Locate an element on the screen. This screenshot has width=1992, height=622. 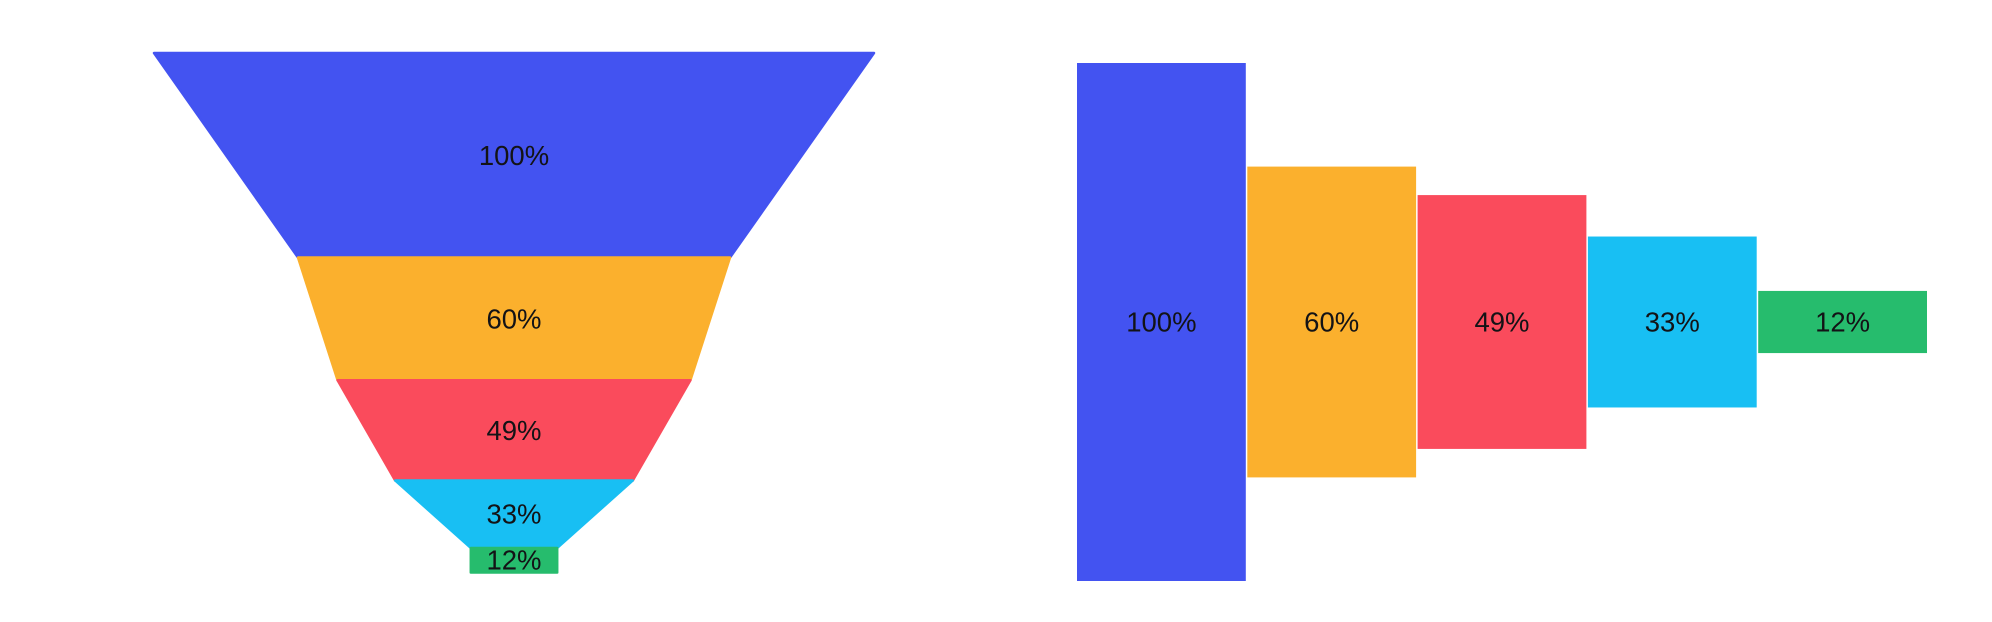
funnel-bar-12pct is located at coordinates (1842, 322).